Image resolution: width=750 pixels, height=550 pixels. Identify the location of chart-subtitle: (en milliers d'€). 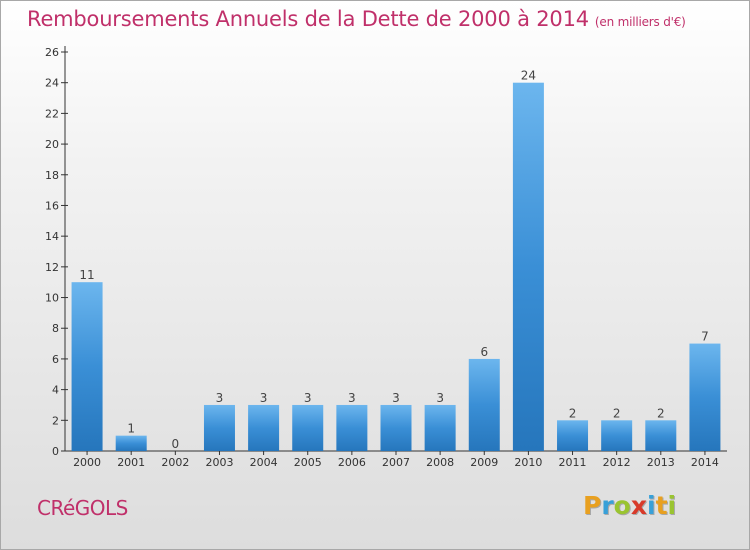
(640, 22).